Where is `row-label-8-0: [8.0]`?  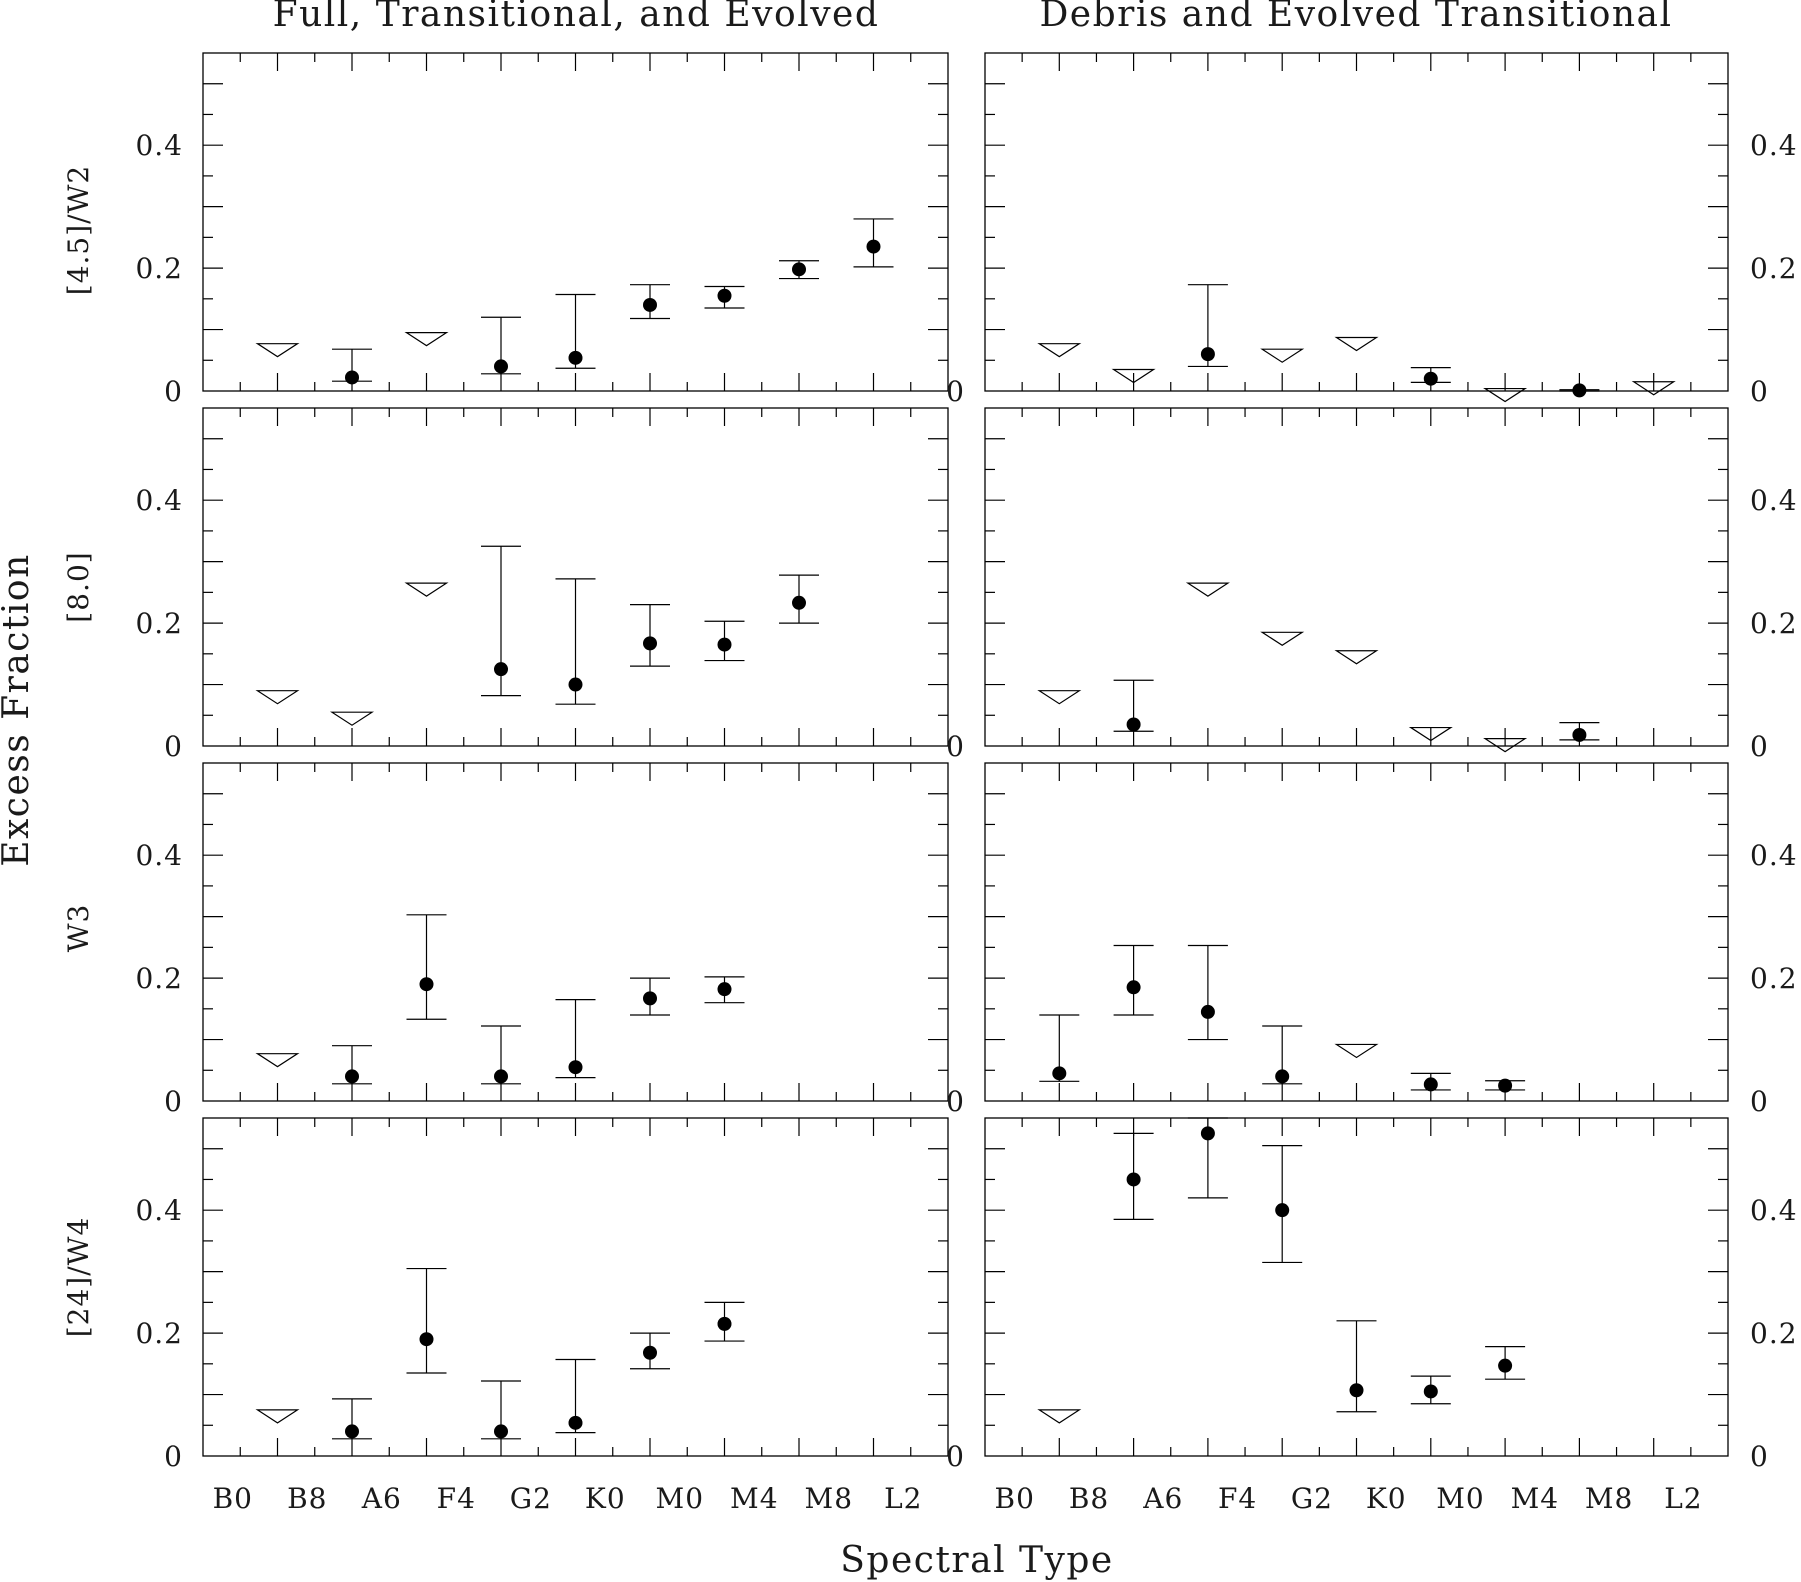 row-label-8-0: [8.0] is located at coordinates (78, 586).